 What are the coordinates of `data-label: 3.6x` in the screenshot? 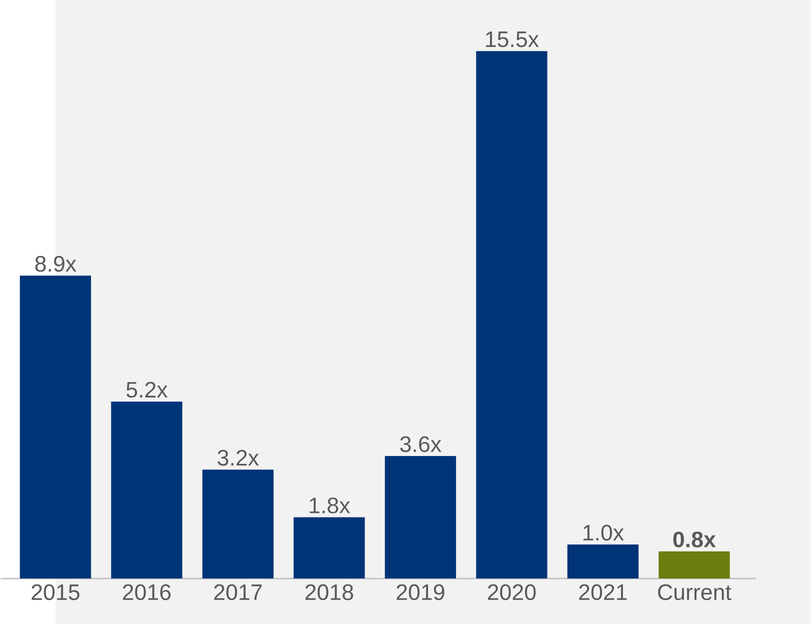 It's located at (421, 444).